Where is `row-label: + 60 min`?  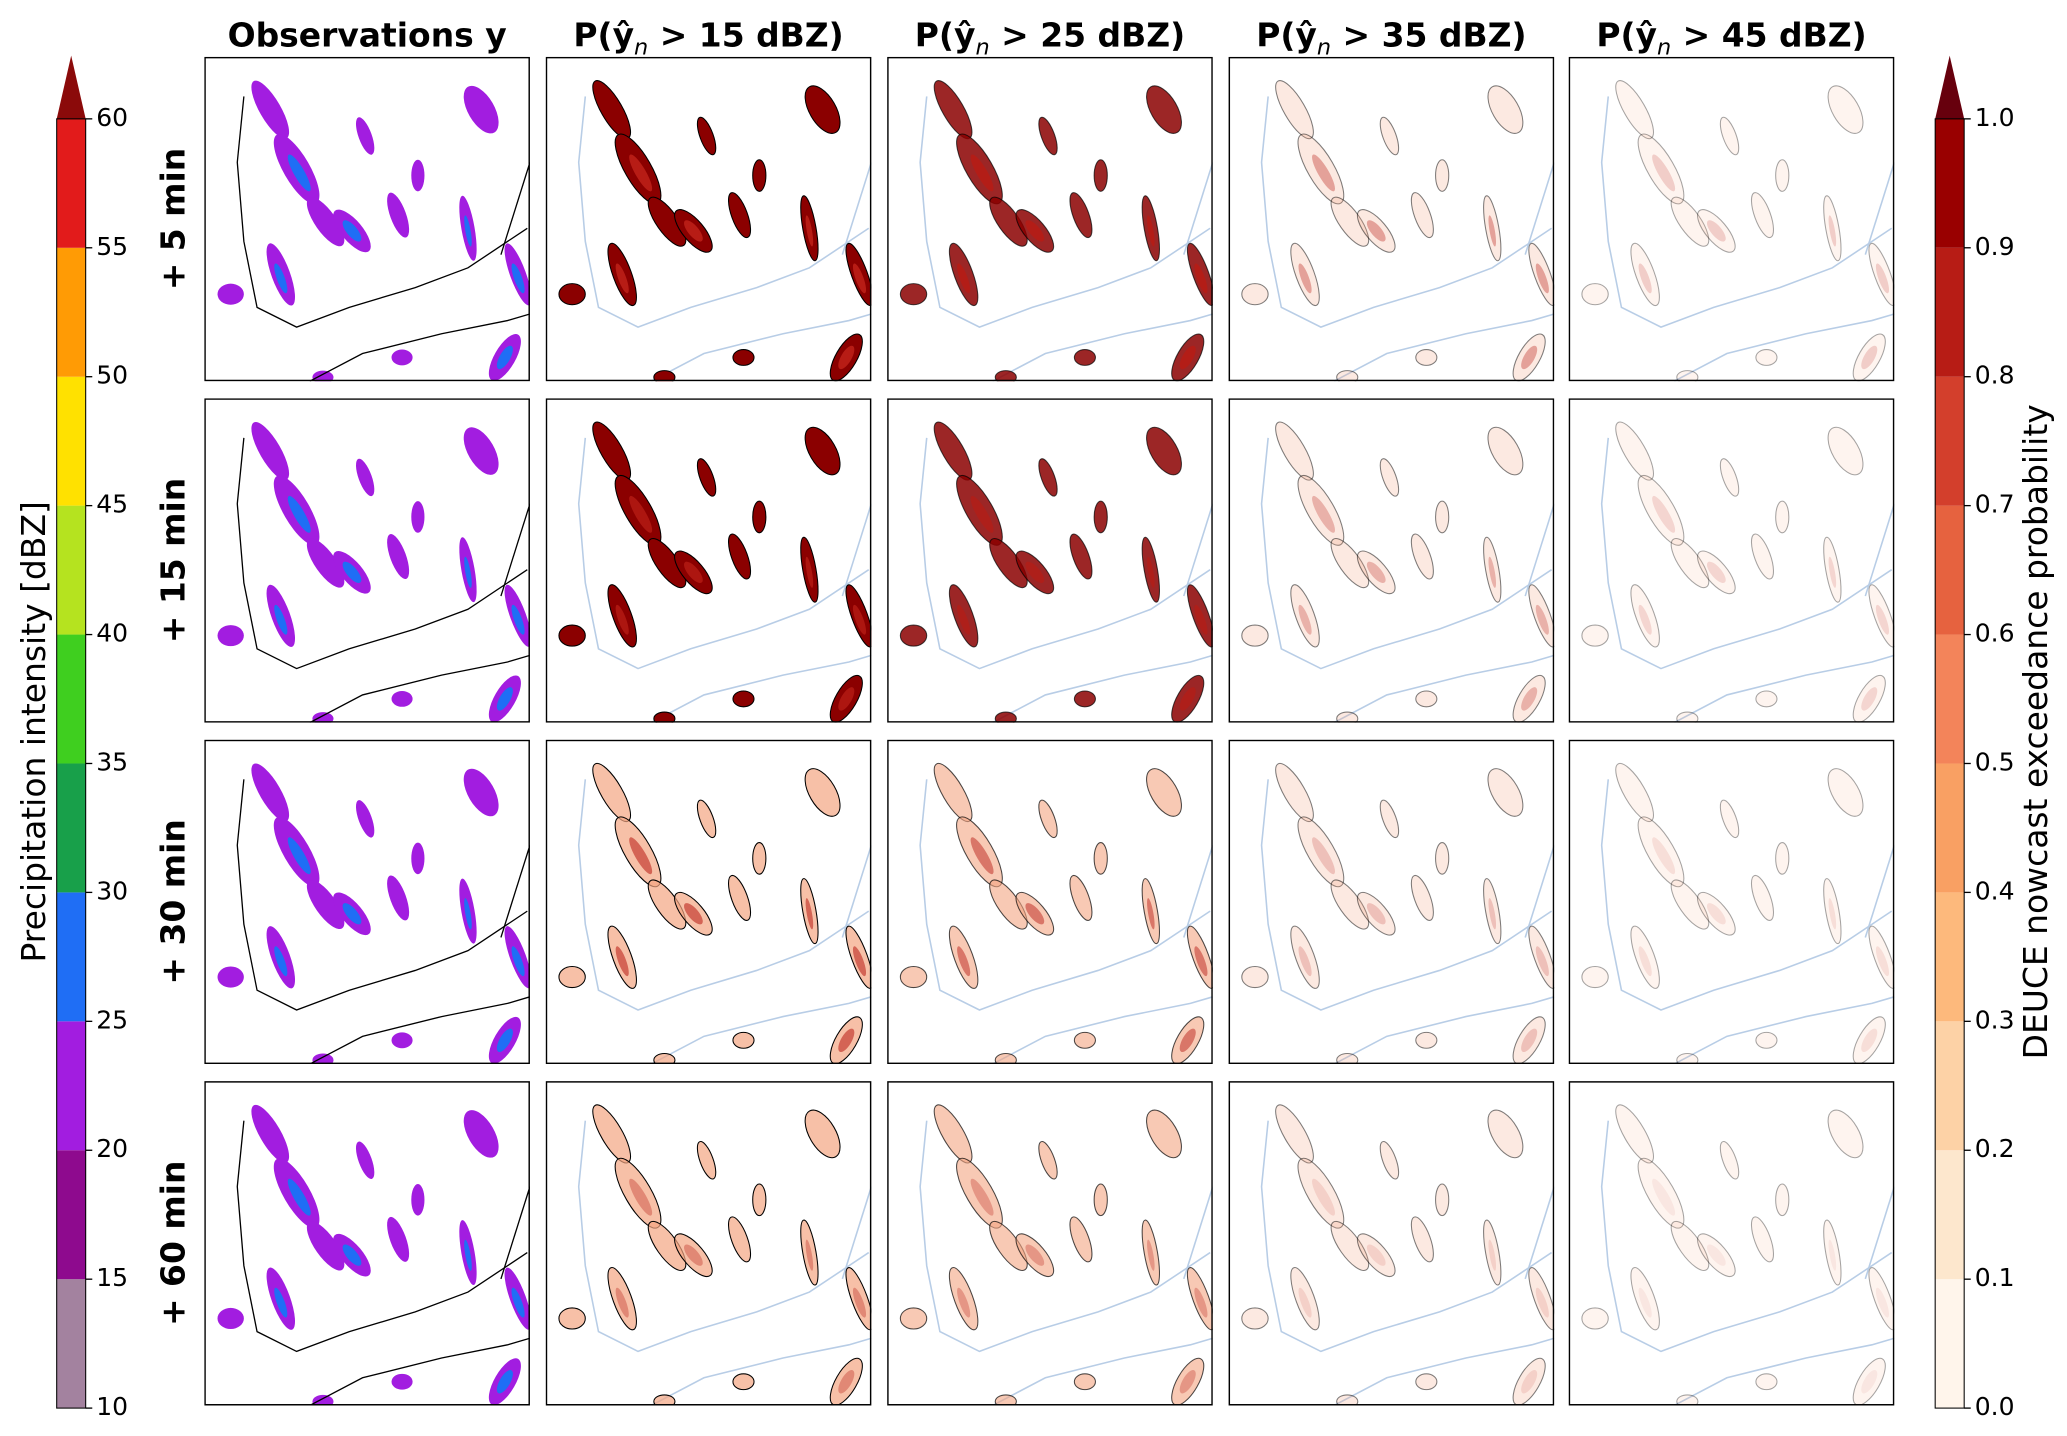 row-label: + 60 min is located at coordinates (173, 1243).